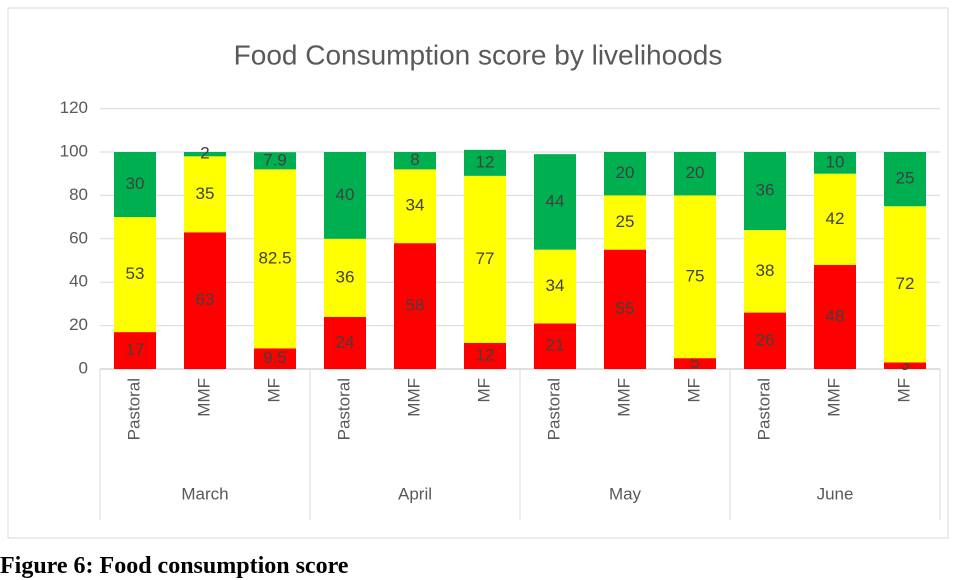 This screenshot has width=956, height=580. What do you see at coordinates (78, 194) in the screenshot?
I see `y-tick-label: 80` at bounding box center [78, 194].